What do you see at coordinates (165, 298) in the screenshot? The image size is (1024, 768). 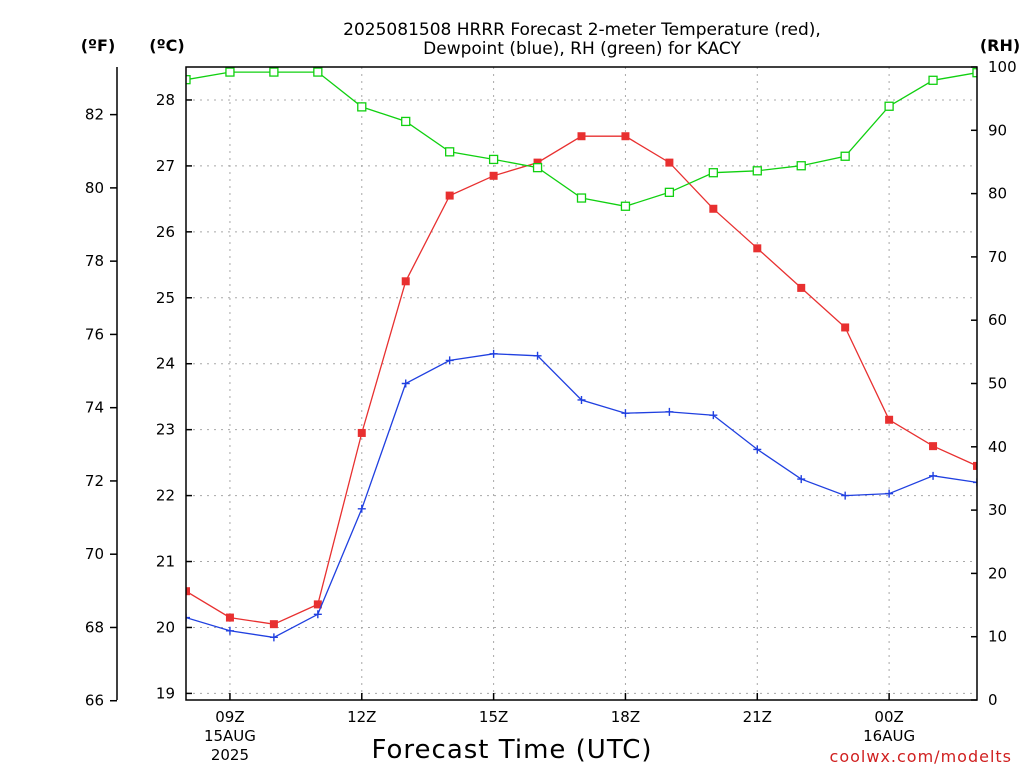 I see `celsius-tick-label: 25` at bounding box center [165, 298].